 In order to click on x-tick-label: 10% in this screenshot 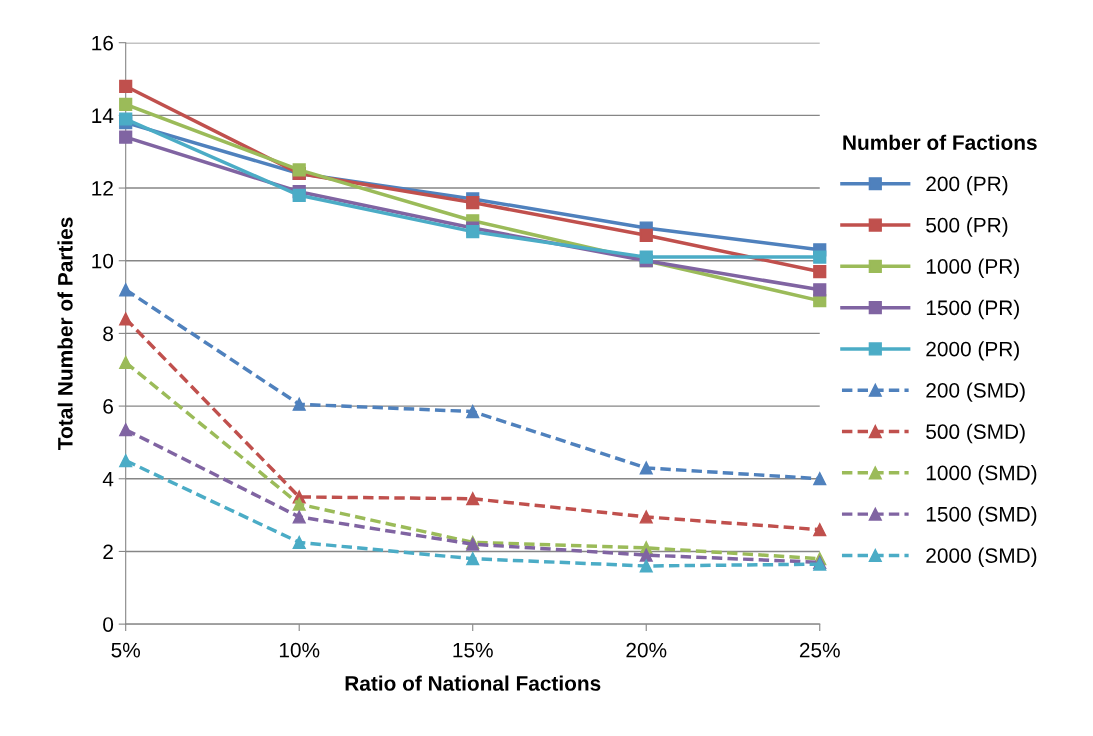, I will do `click(299, 650)`.